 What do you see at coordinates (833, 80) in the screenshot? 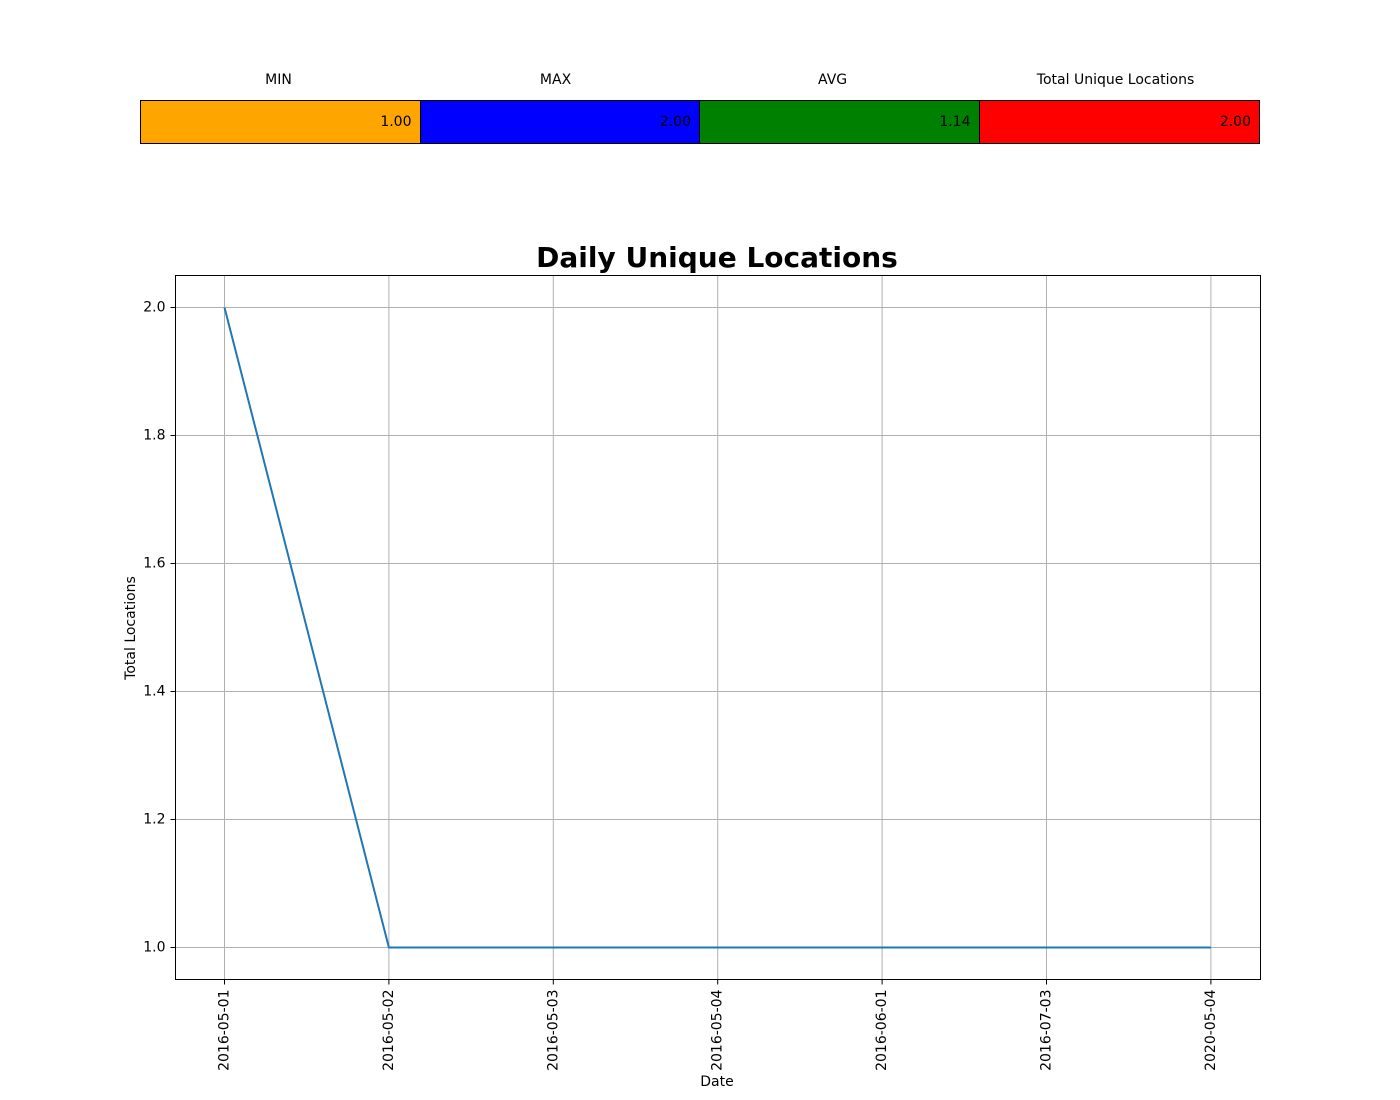
I see `stats-header-avg: AVG` at bounding box center [833, 80].